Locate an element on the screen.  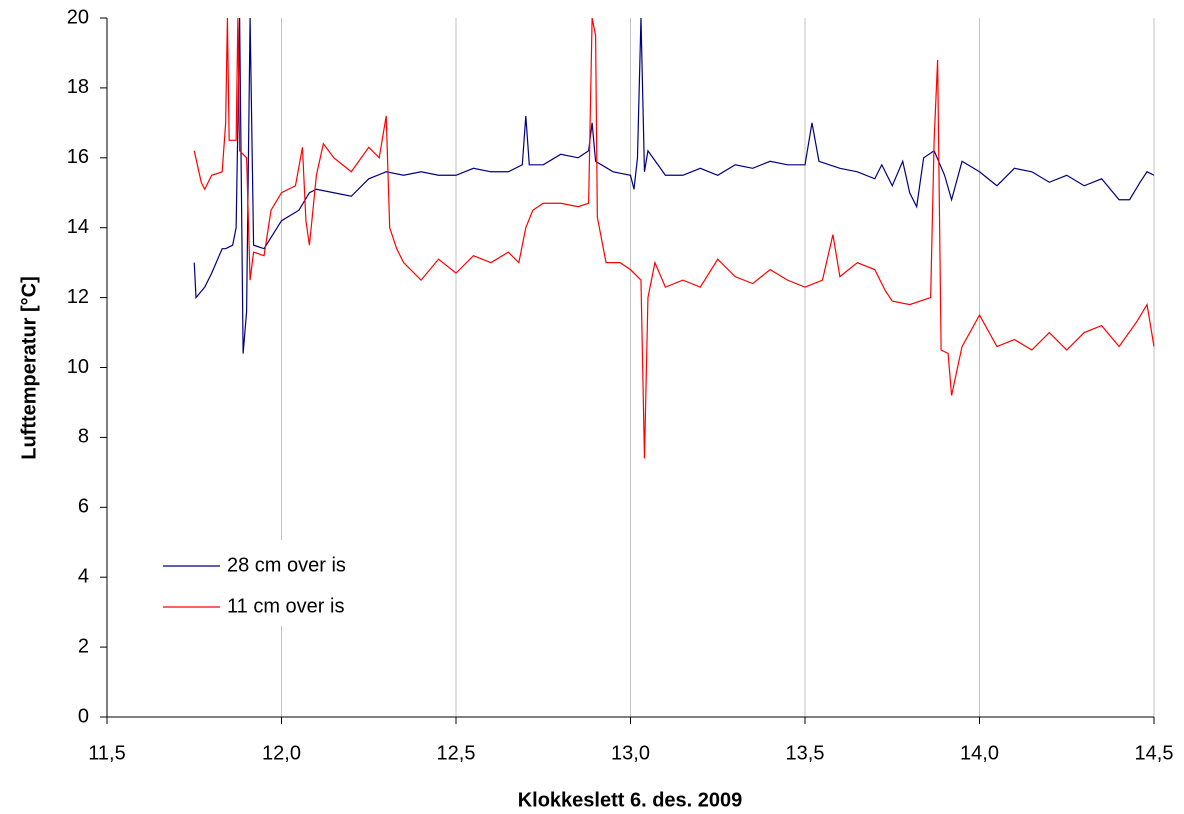
x-tick-label: 13,0 is located at coordinates (630, 753).